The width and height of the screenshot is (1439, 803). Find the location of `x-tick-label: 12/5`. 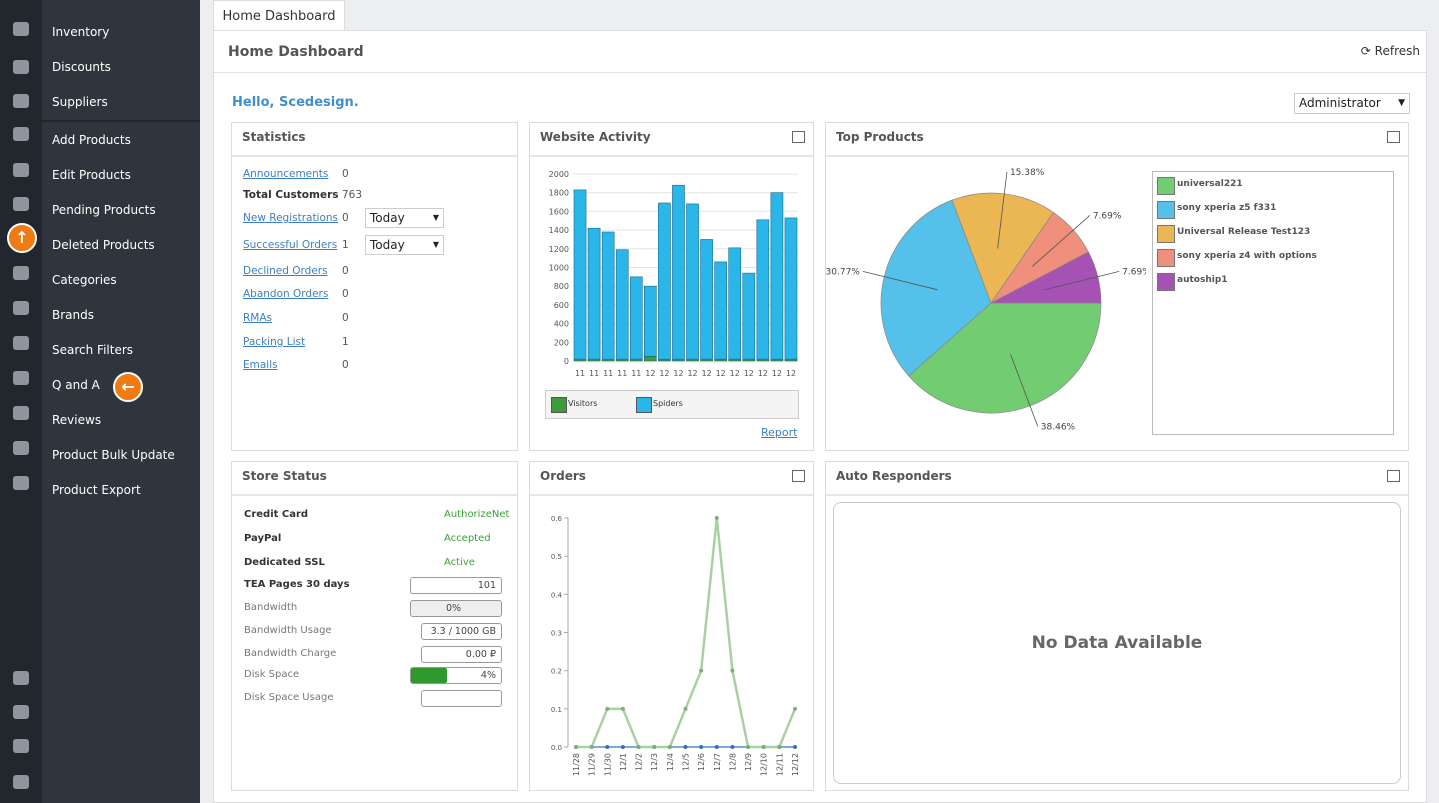

x-tick-label: 12/5 is located at coordinates (686, 762).